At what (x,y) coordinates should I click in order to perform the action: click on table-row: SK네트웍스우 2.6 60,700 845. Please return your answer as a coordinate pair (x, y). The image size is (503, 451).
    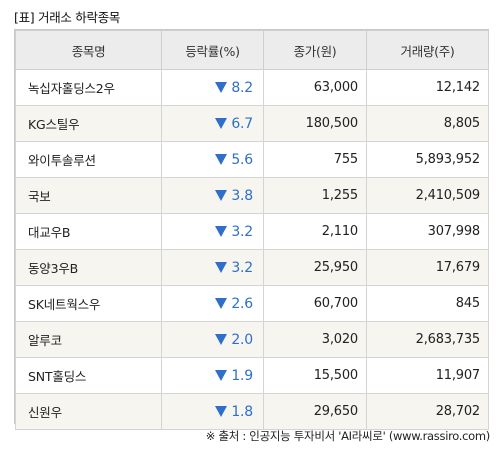
    Looking at the image, I should click on (252, 303).